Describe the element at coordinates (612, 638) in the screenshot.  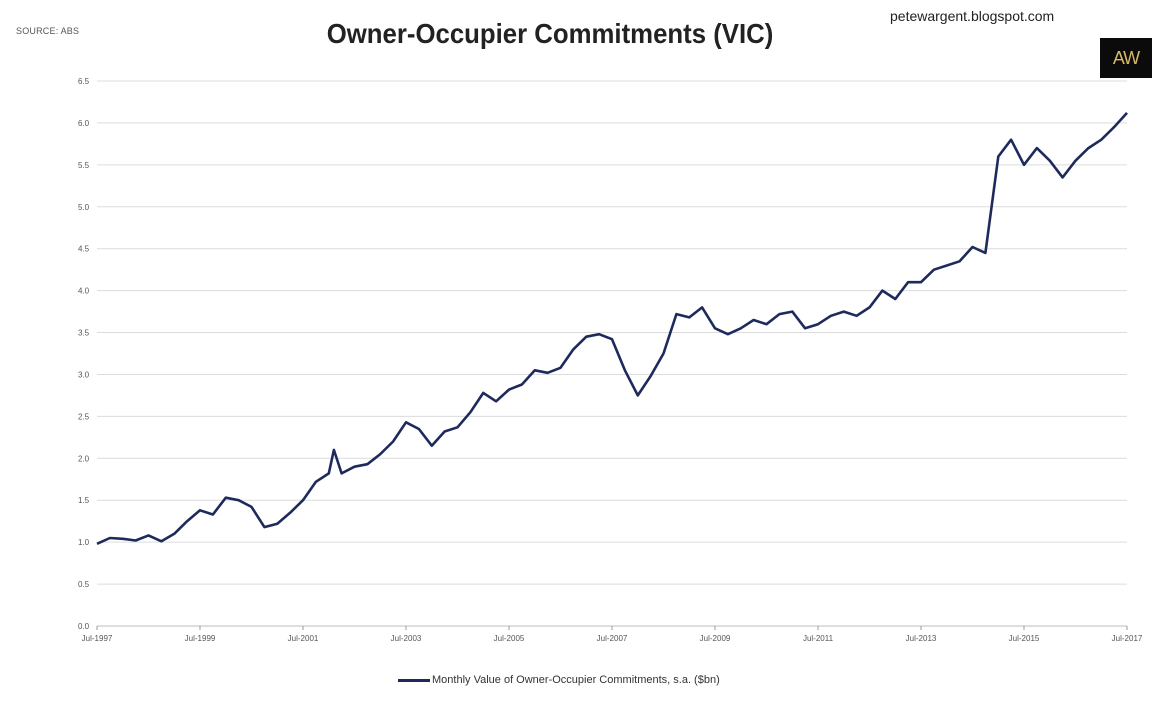
I see `x-tick-label: Jul-2007` at that location.